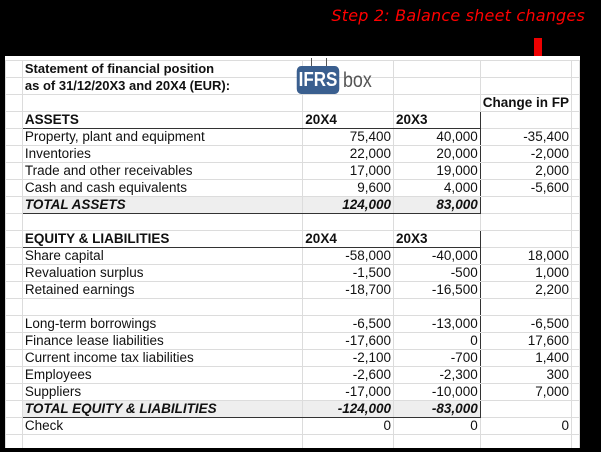 The height and width of the screenshot is (452, 601). Describe the element at coordinates (437, 256) in the screenshot. I see `value-20x3: -40,000` at that location.